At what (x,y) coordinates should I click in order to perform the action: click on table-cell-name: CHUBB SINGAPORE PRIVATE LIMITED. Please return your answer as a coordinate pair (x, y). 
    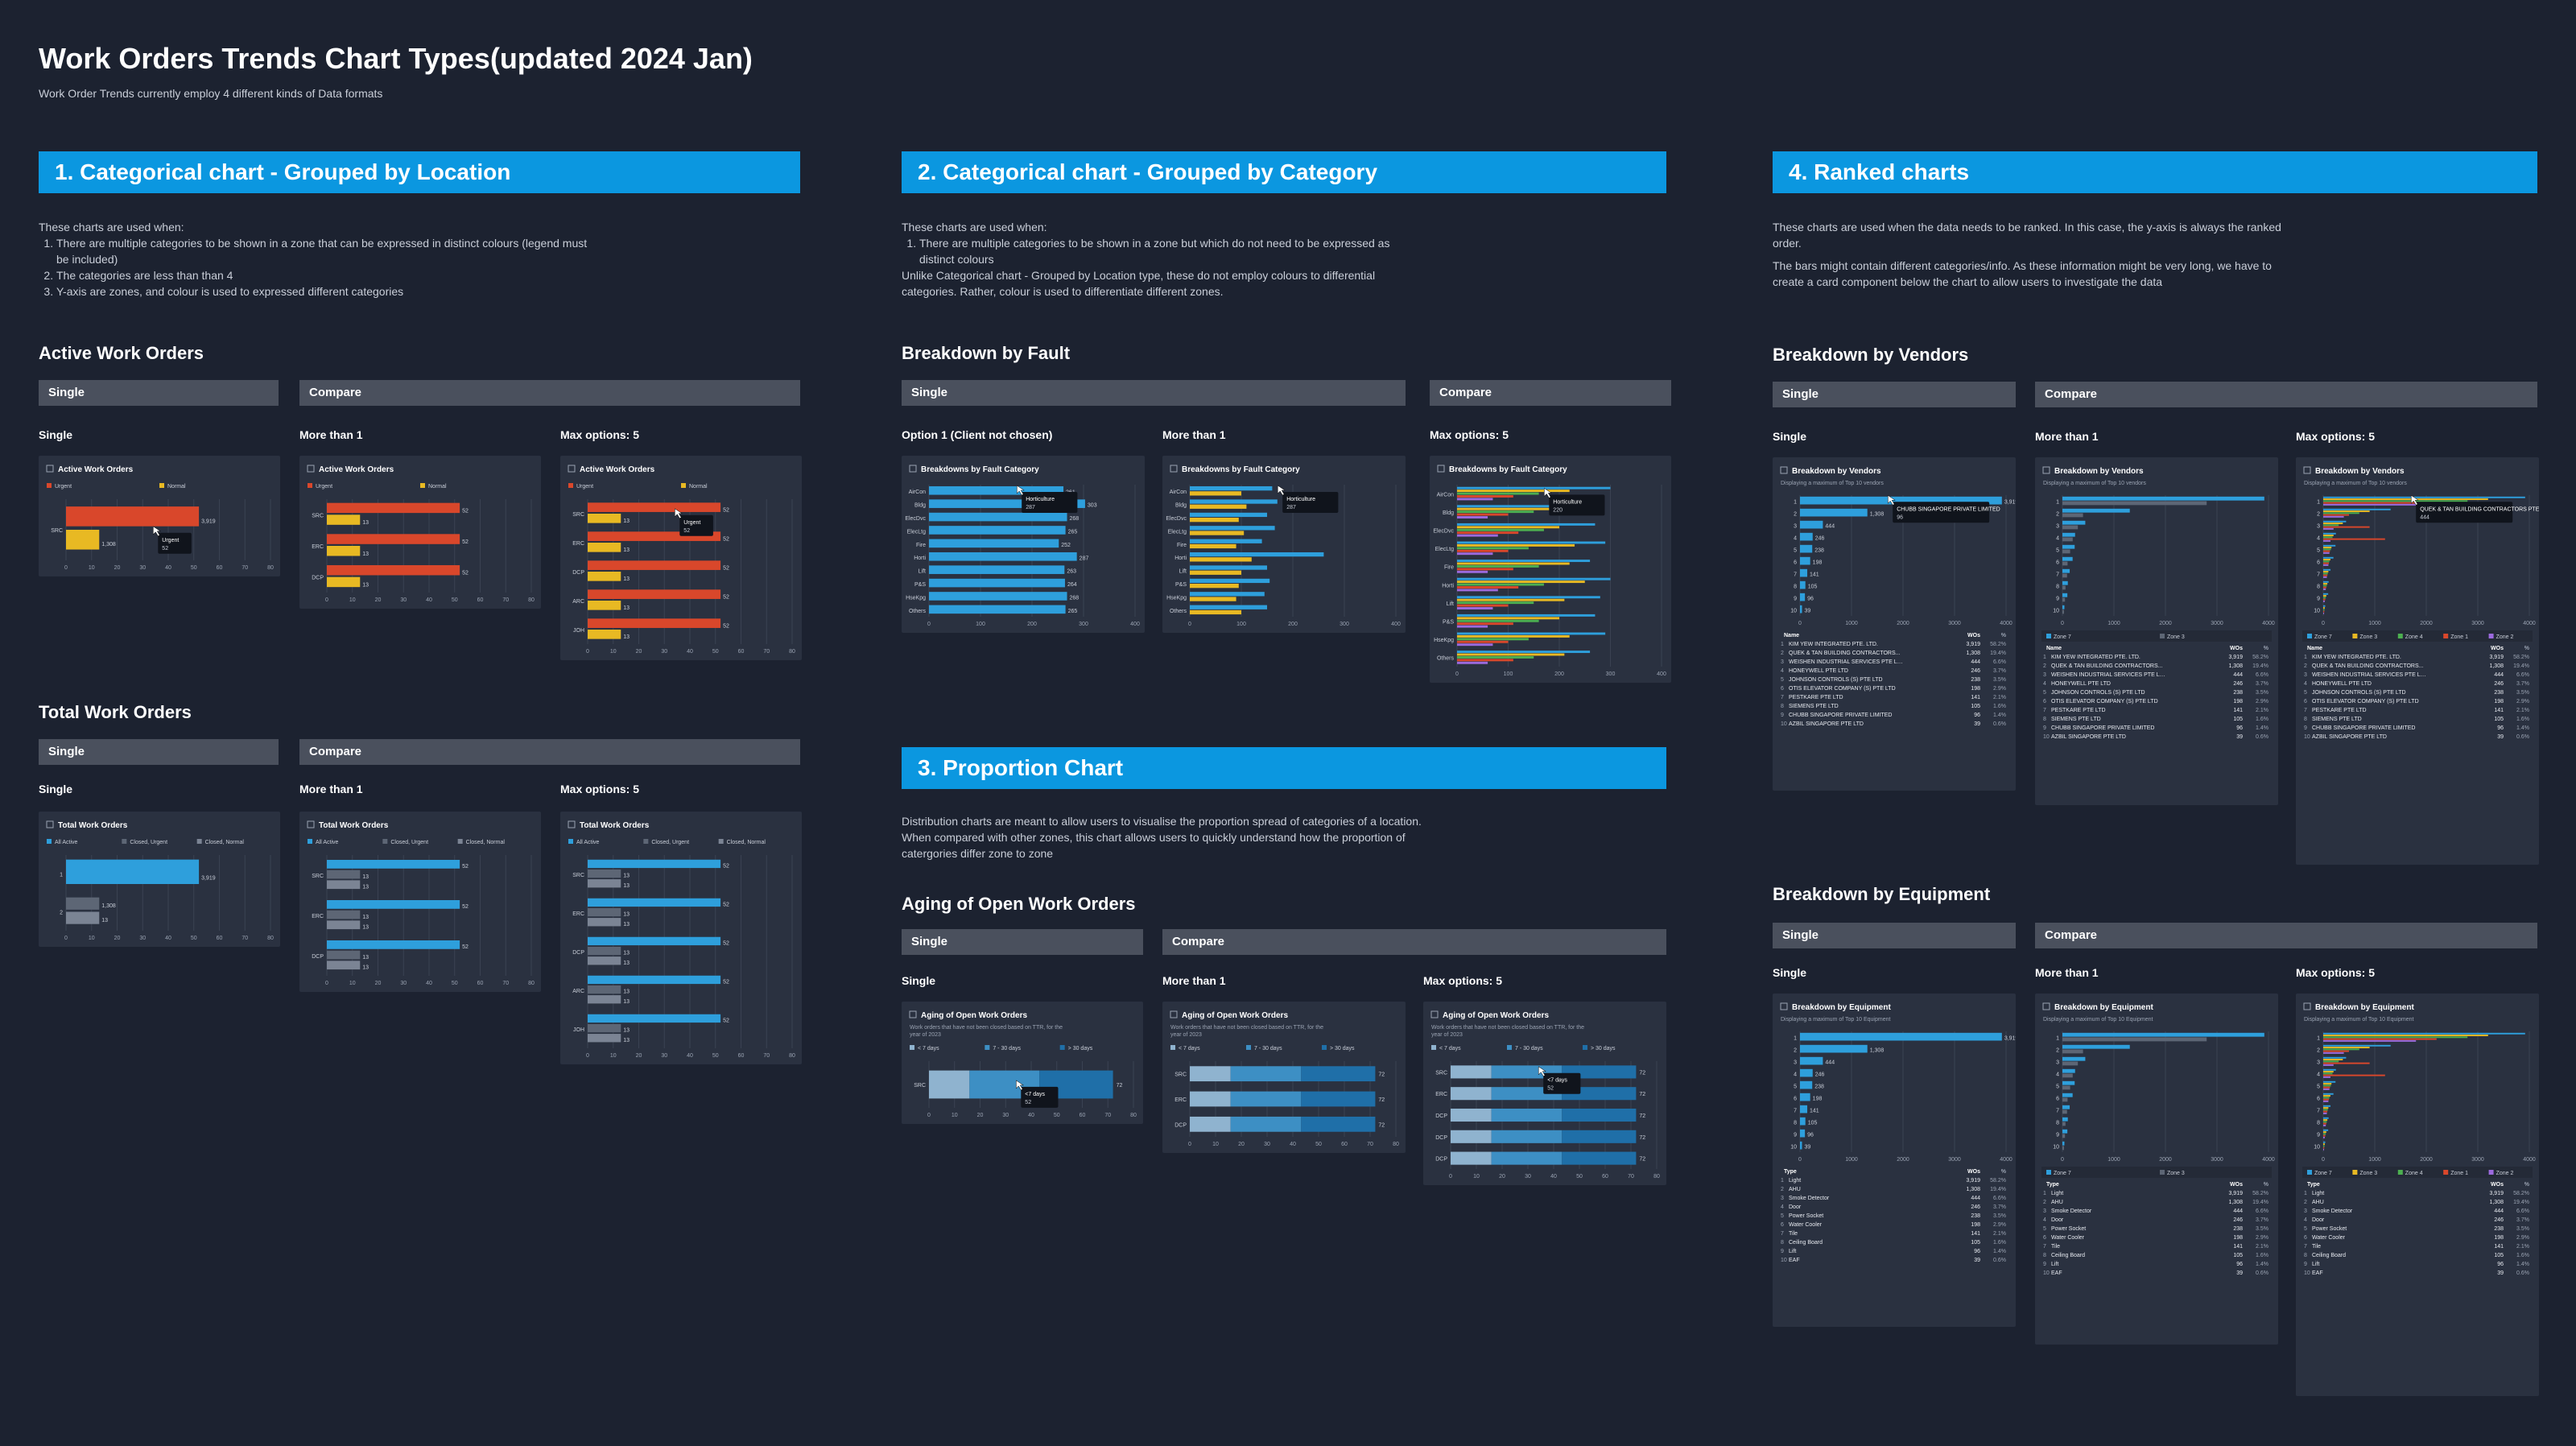
    Looking at the image, I should click on (1841, 716).